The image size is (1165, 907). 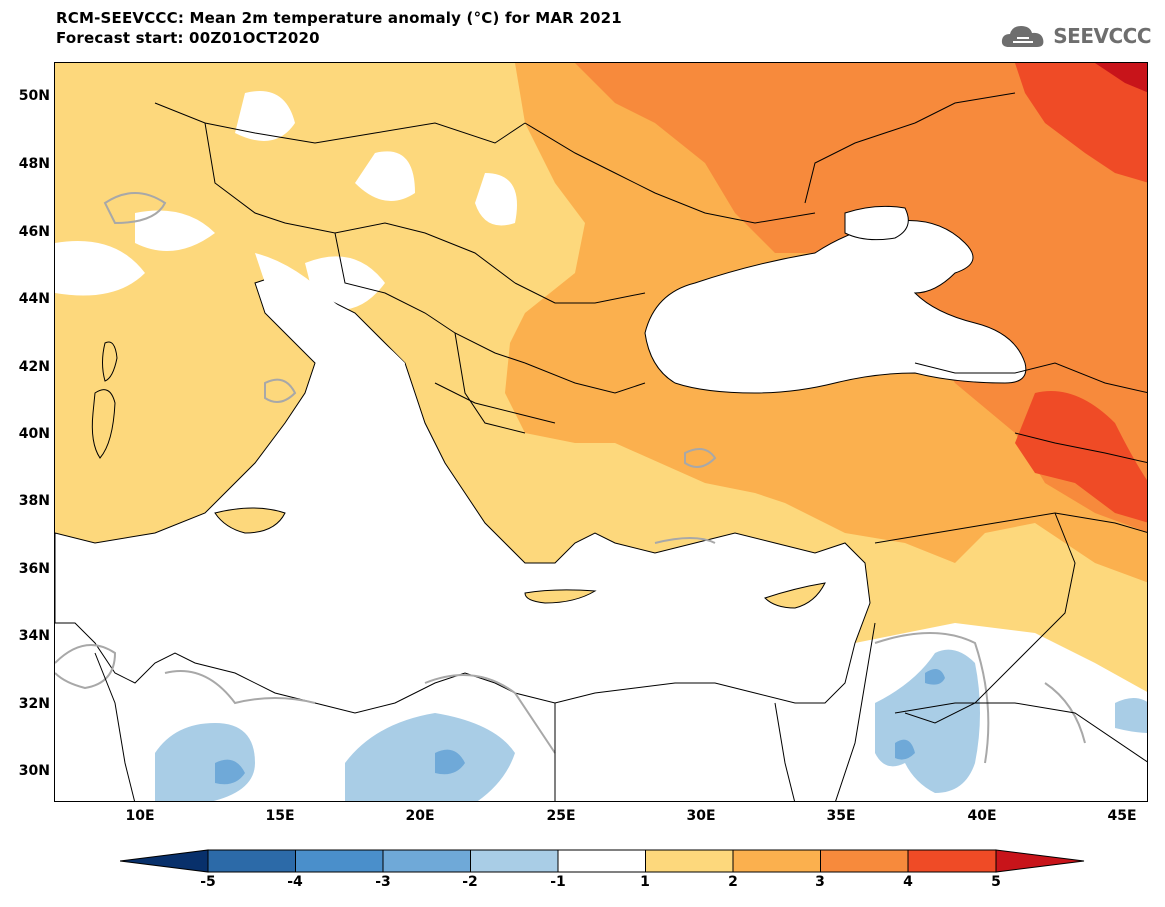 What do you see at coordinates (188, 38) in the screenshot?
I see `title-line-2: Forecast start: 00Z01OCT2020` at bounding box center [188, 38].